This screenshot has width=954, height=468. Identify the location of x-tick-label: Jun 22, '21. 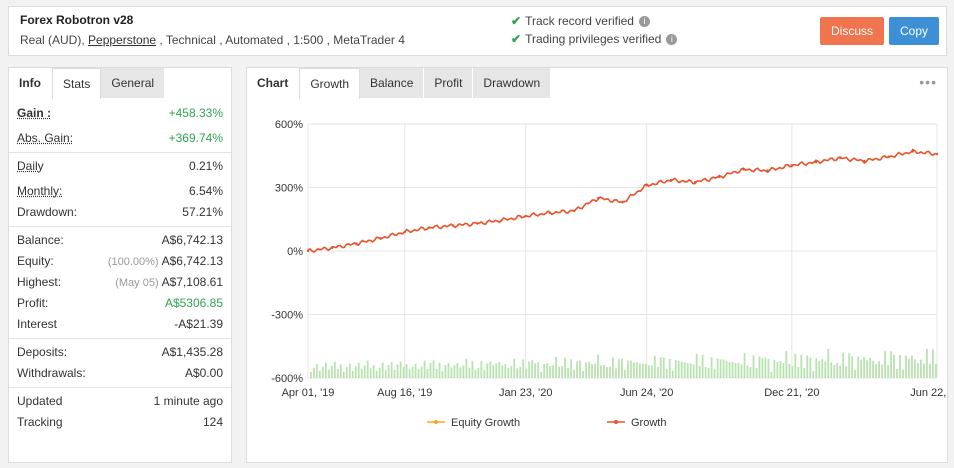
(928, 393).